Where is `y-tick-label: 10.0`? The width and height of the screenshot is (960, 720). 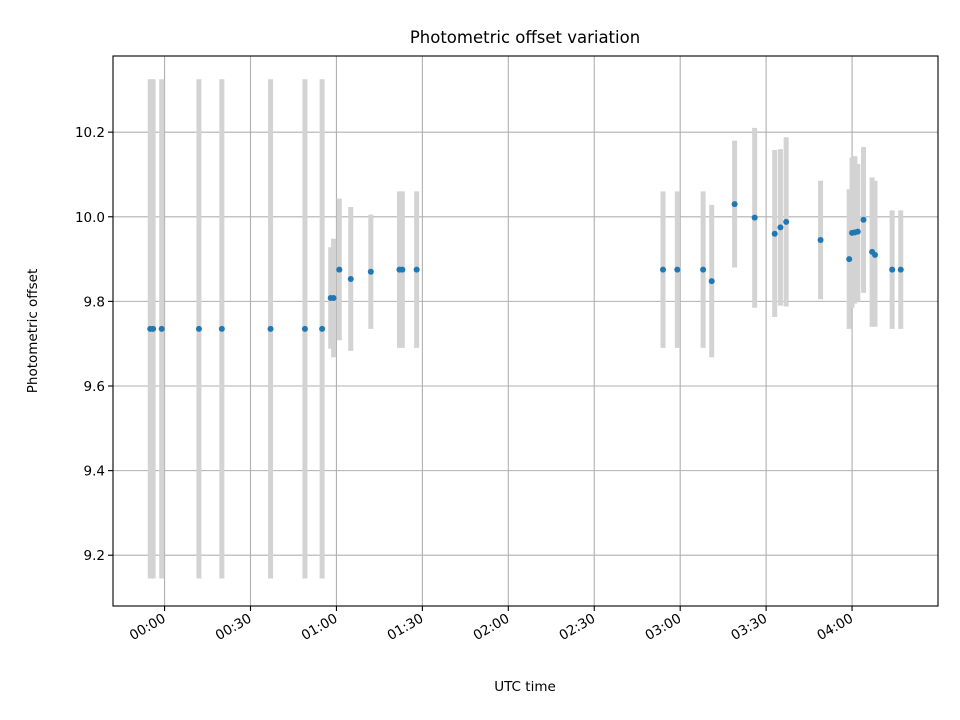 y-tick-label: 10.0 is located at coordinates (90, 218).